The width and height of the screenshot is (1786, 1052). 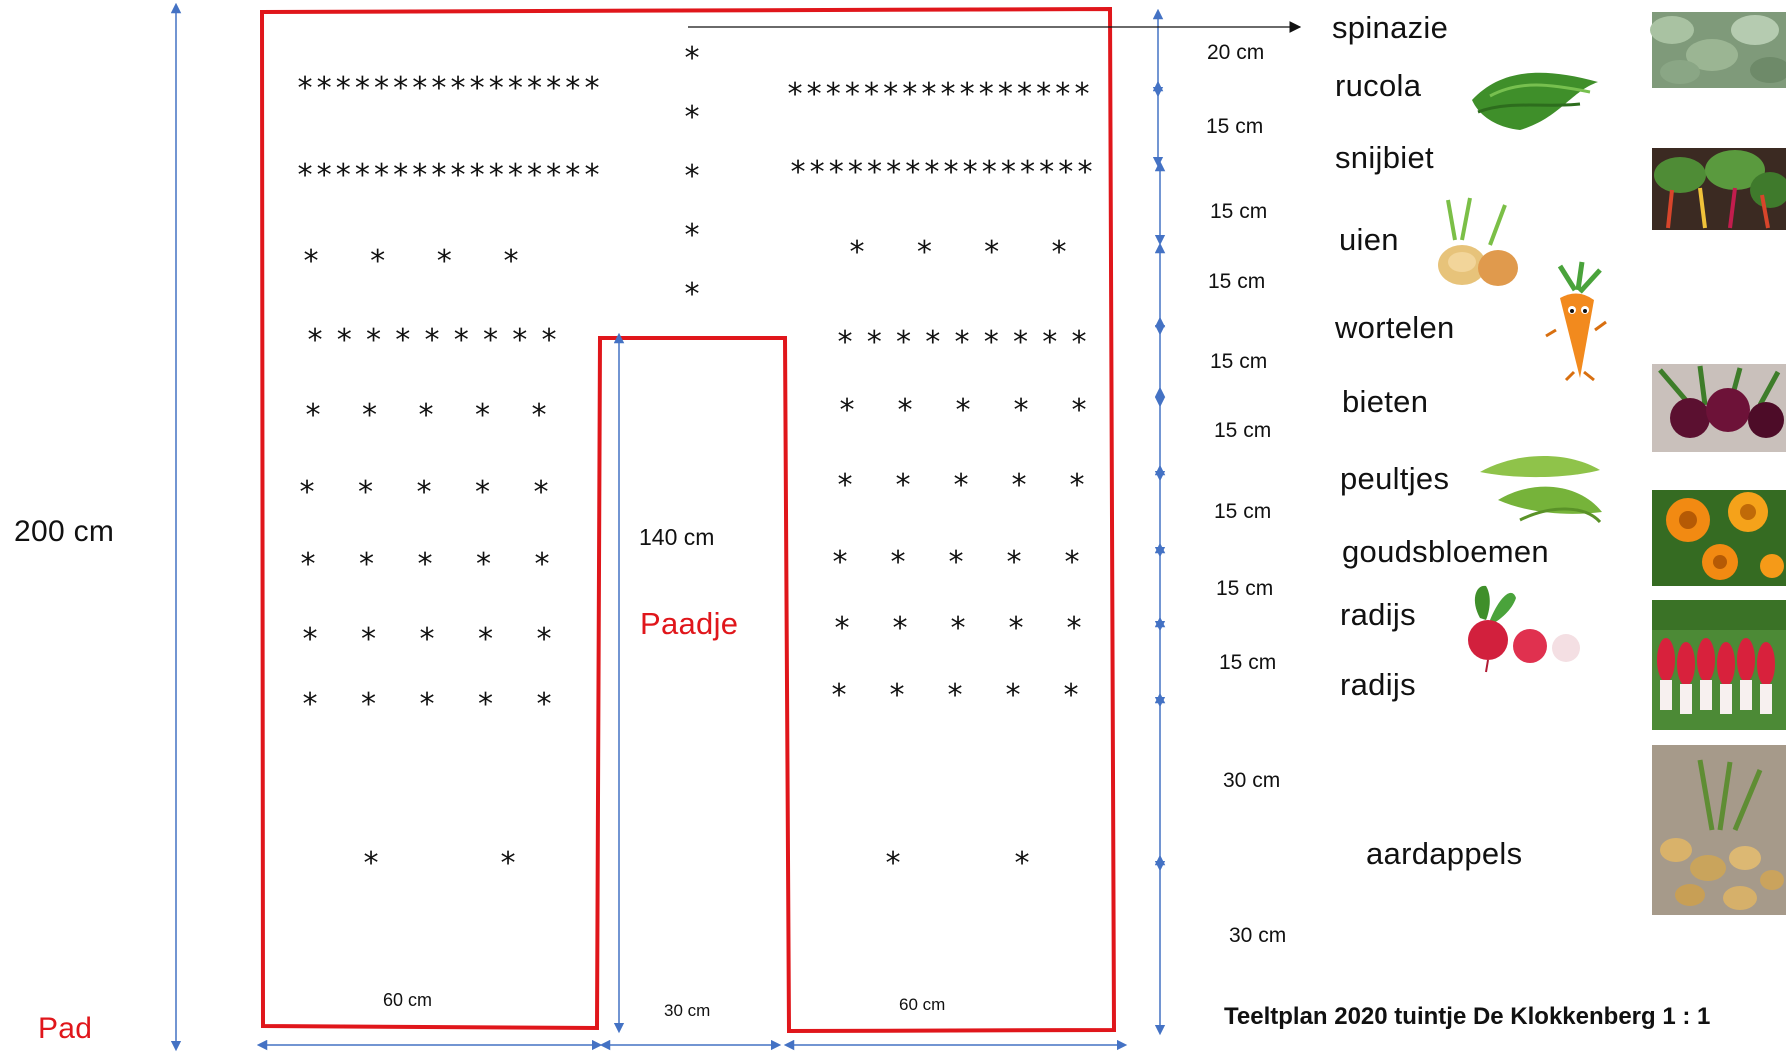 What do you see at coordinates (922, 1004) in the screenshot?
I see `right-bed-width-label: 60 cm` at bounding box center [922, 1004].